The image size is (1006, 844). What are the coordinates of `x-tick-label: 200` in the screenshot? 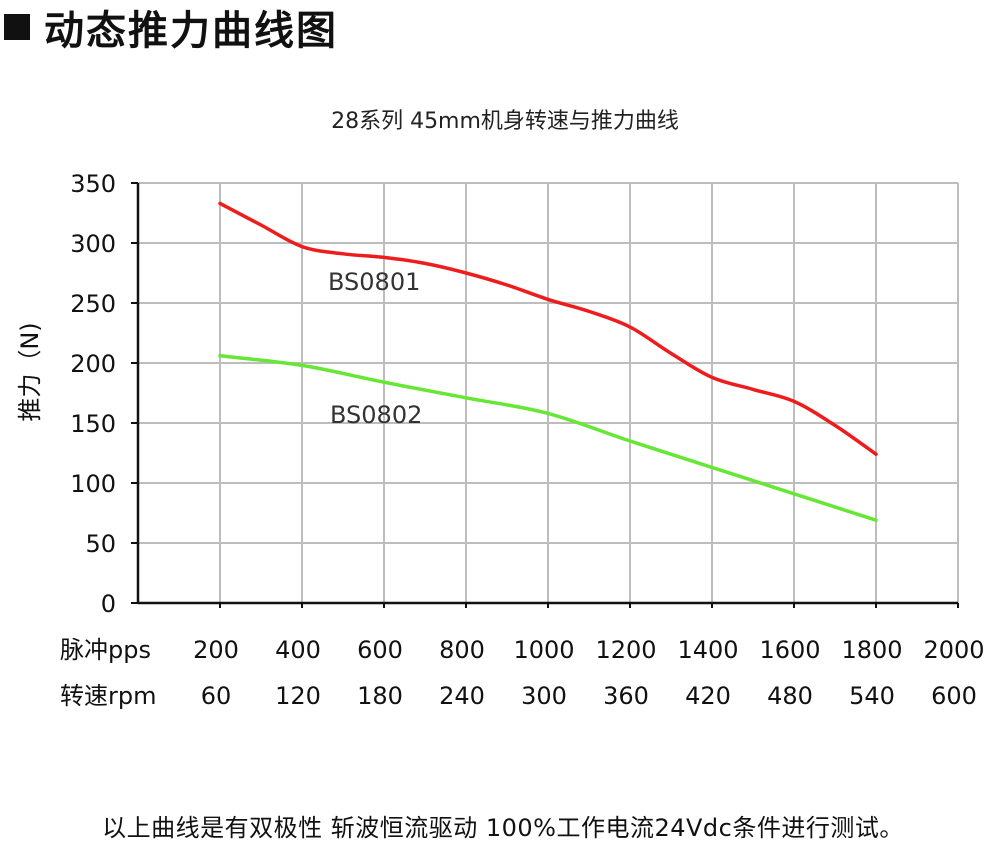 It's located at (216, 650).